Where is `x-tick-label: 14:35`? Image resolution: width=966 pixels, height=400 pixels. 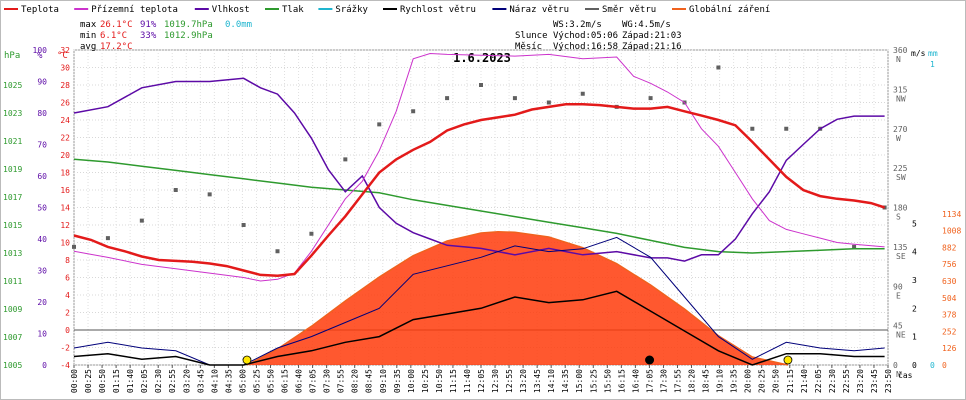 x-tick-label: 14:35 is located at coordinates (565, 381).